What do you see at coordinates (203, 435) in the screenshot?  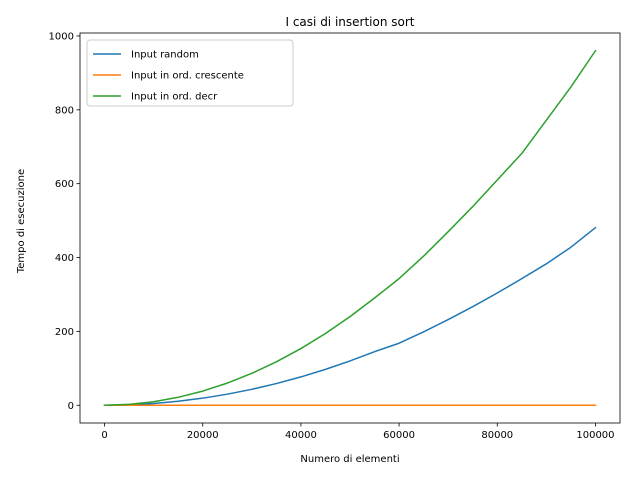 I see `x-tick-label-1: 20000` at bounding box center [203, 435].